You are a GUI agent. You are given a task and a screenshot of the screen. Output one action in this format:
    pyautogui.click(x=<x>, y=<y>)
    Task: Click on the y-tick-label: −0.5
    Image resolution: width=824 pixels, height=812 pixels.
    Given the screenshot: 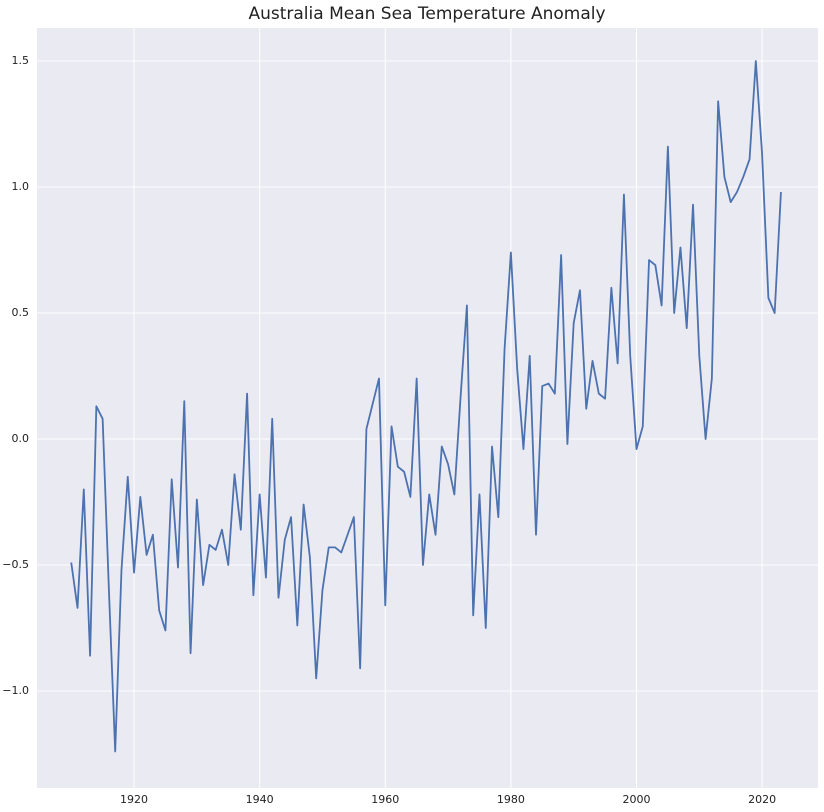 What is the action you would take?
    pyautogui.click(x=15, y=564)
    